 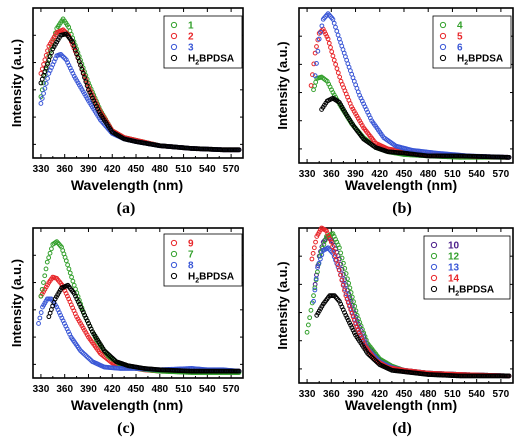 What do you see at coordinates (126, 428) in the screenshot?
I see `panel-label: (c)` at bounding box center [126, 428].